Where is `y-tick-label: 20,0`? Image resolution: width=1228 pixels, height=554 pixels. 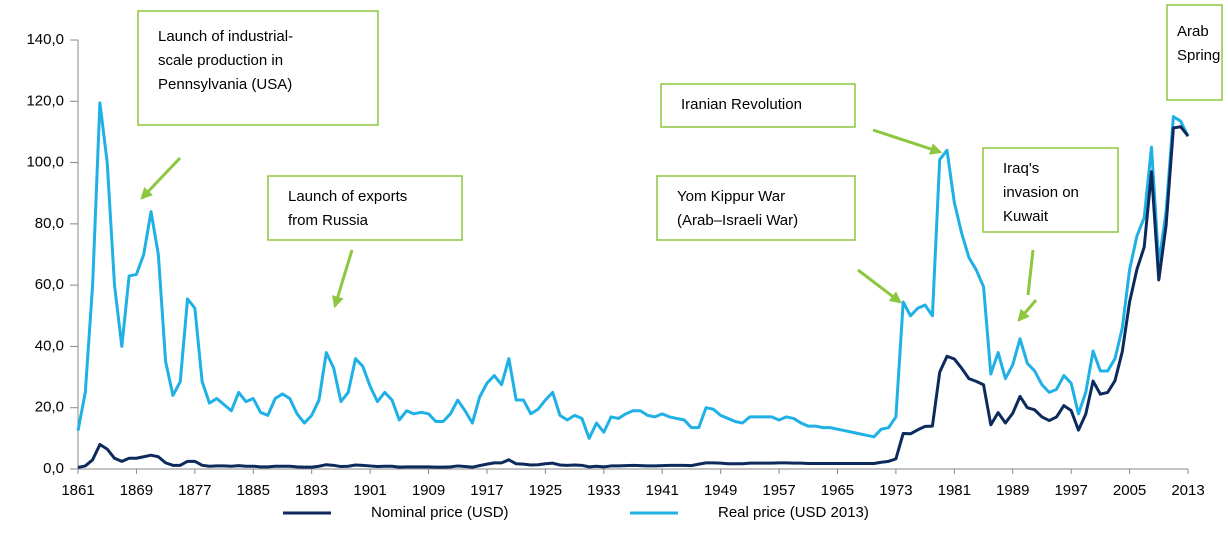
y-tick-label: 20,0 is located at coordinates (49, 407).